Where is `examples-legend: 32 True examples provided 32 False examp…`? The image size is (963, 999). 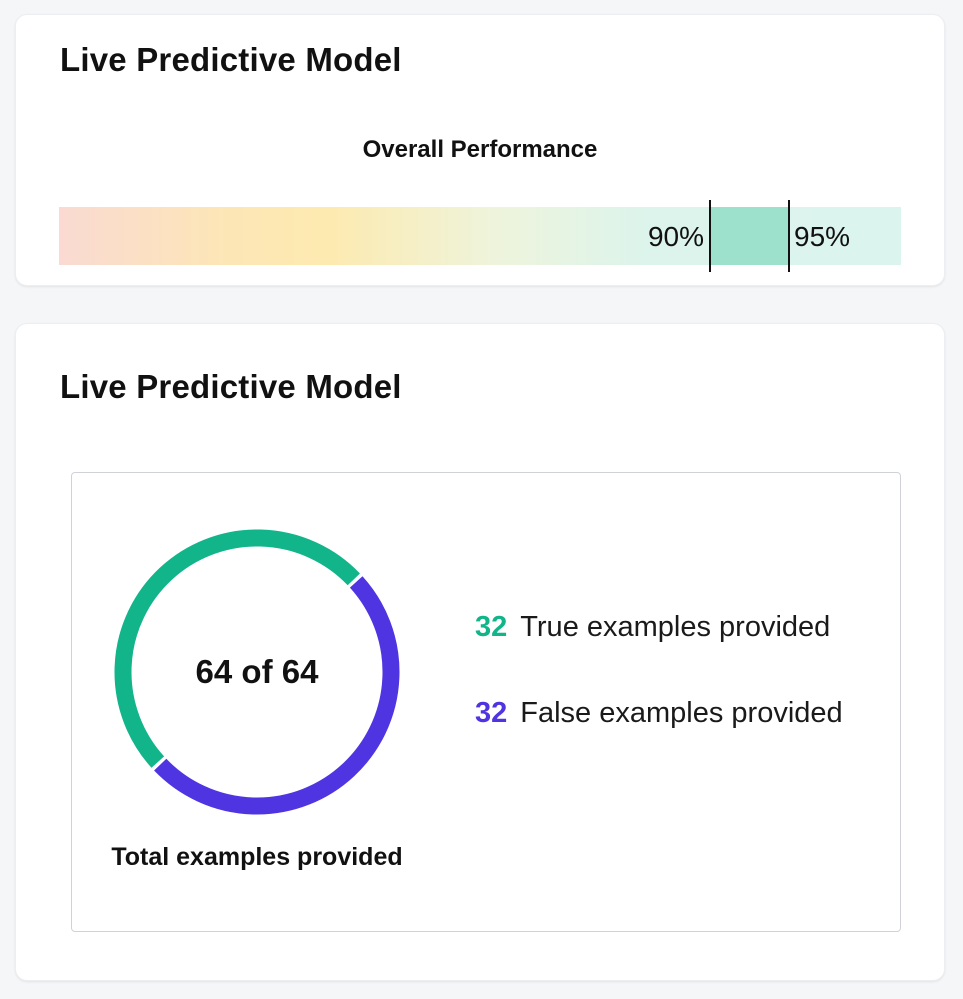 examples-legend: 32 True examples provided 32 False examp… is located at coordinates (659, 697).